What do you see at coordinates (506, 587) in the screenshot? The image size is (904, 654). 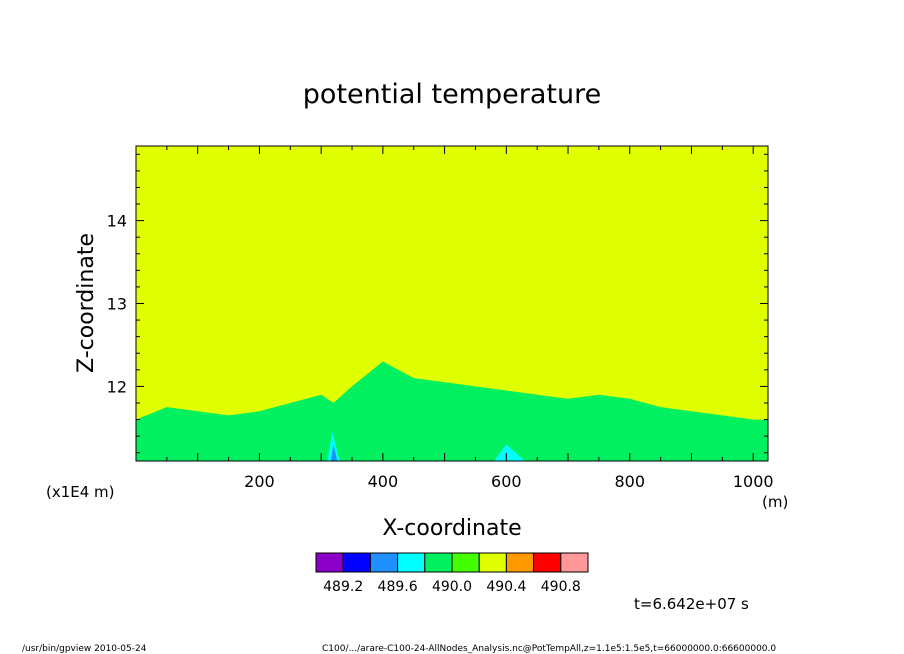 I see `colorbar-label: 490.4` at bounding box center [506, 587].